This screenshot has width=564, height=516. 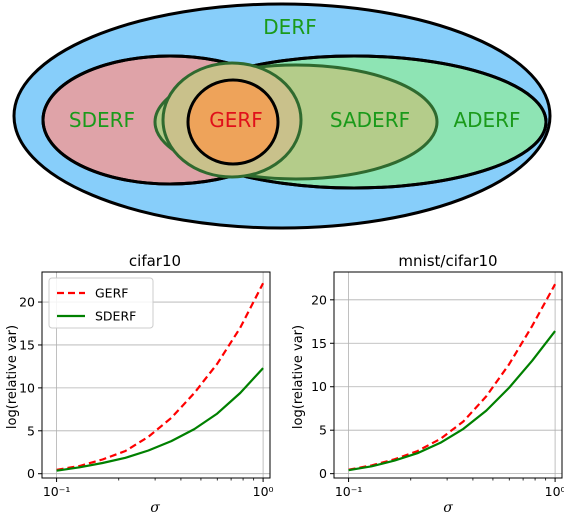 What do you see at coordinates (289, 27) in the screenshot?
I see `derf-label: DERF` at bounding box center [289, 27].